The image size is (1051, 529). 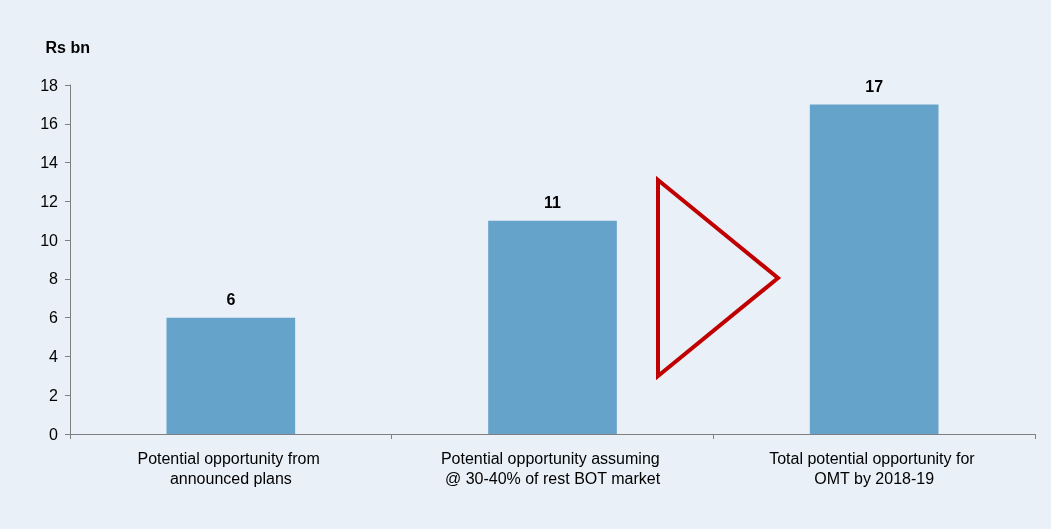 What do you see at coordinates (231, 300) in the screenshot?
I see `data-label: 6` at bounding box center [231, 300].